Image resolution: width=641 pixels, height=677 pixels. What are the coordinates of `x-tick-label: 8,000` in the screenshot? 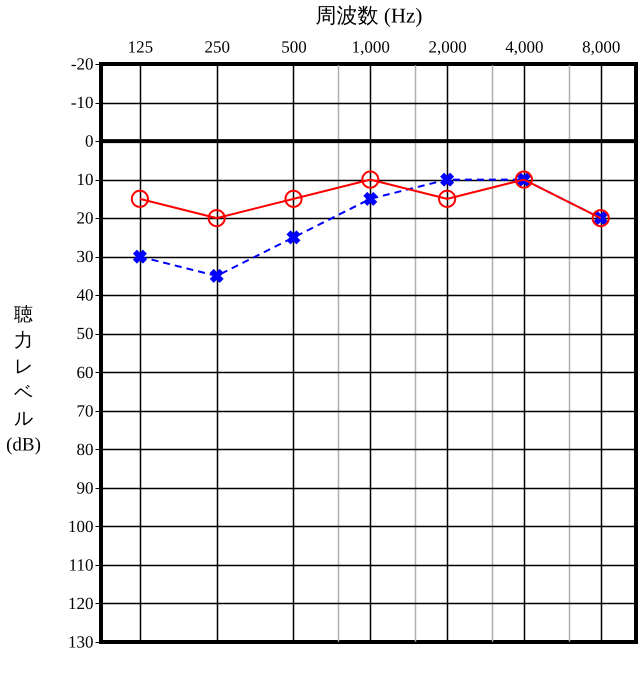 It's located at (601, 47).